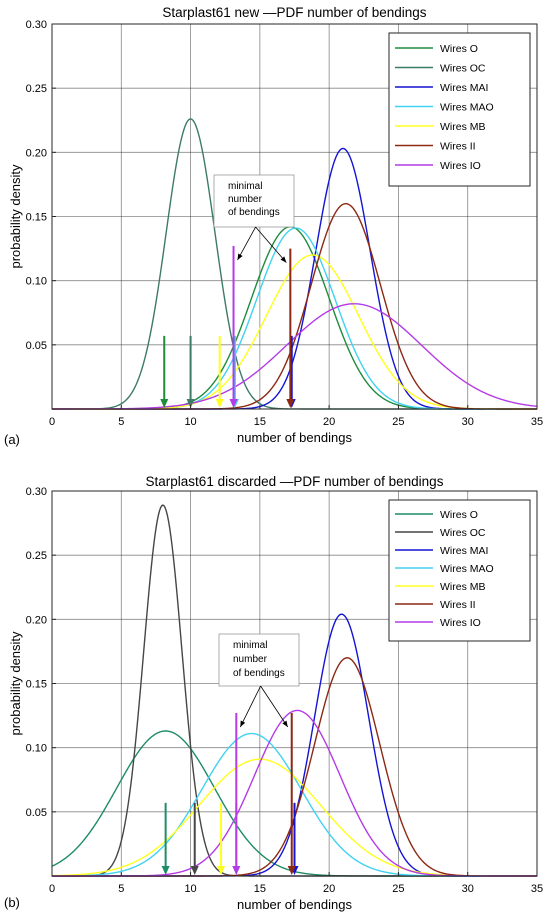 The height and width of the screenshot is (912, 550). I want to click on chart-title: Starplast61 new —PDF number of bendings, so click(294, 12).